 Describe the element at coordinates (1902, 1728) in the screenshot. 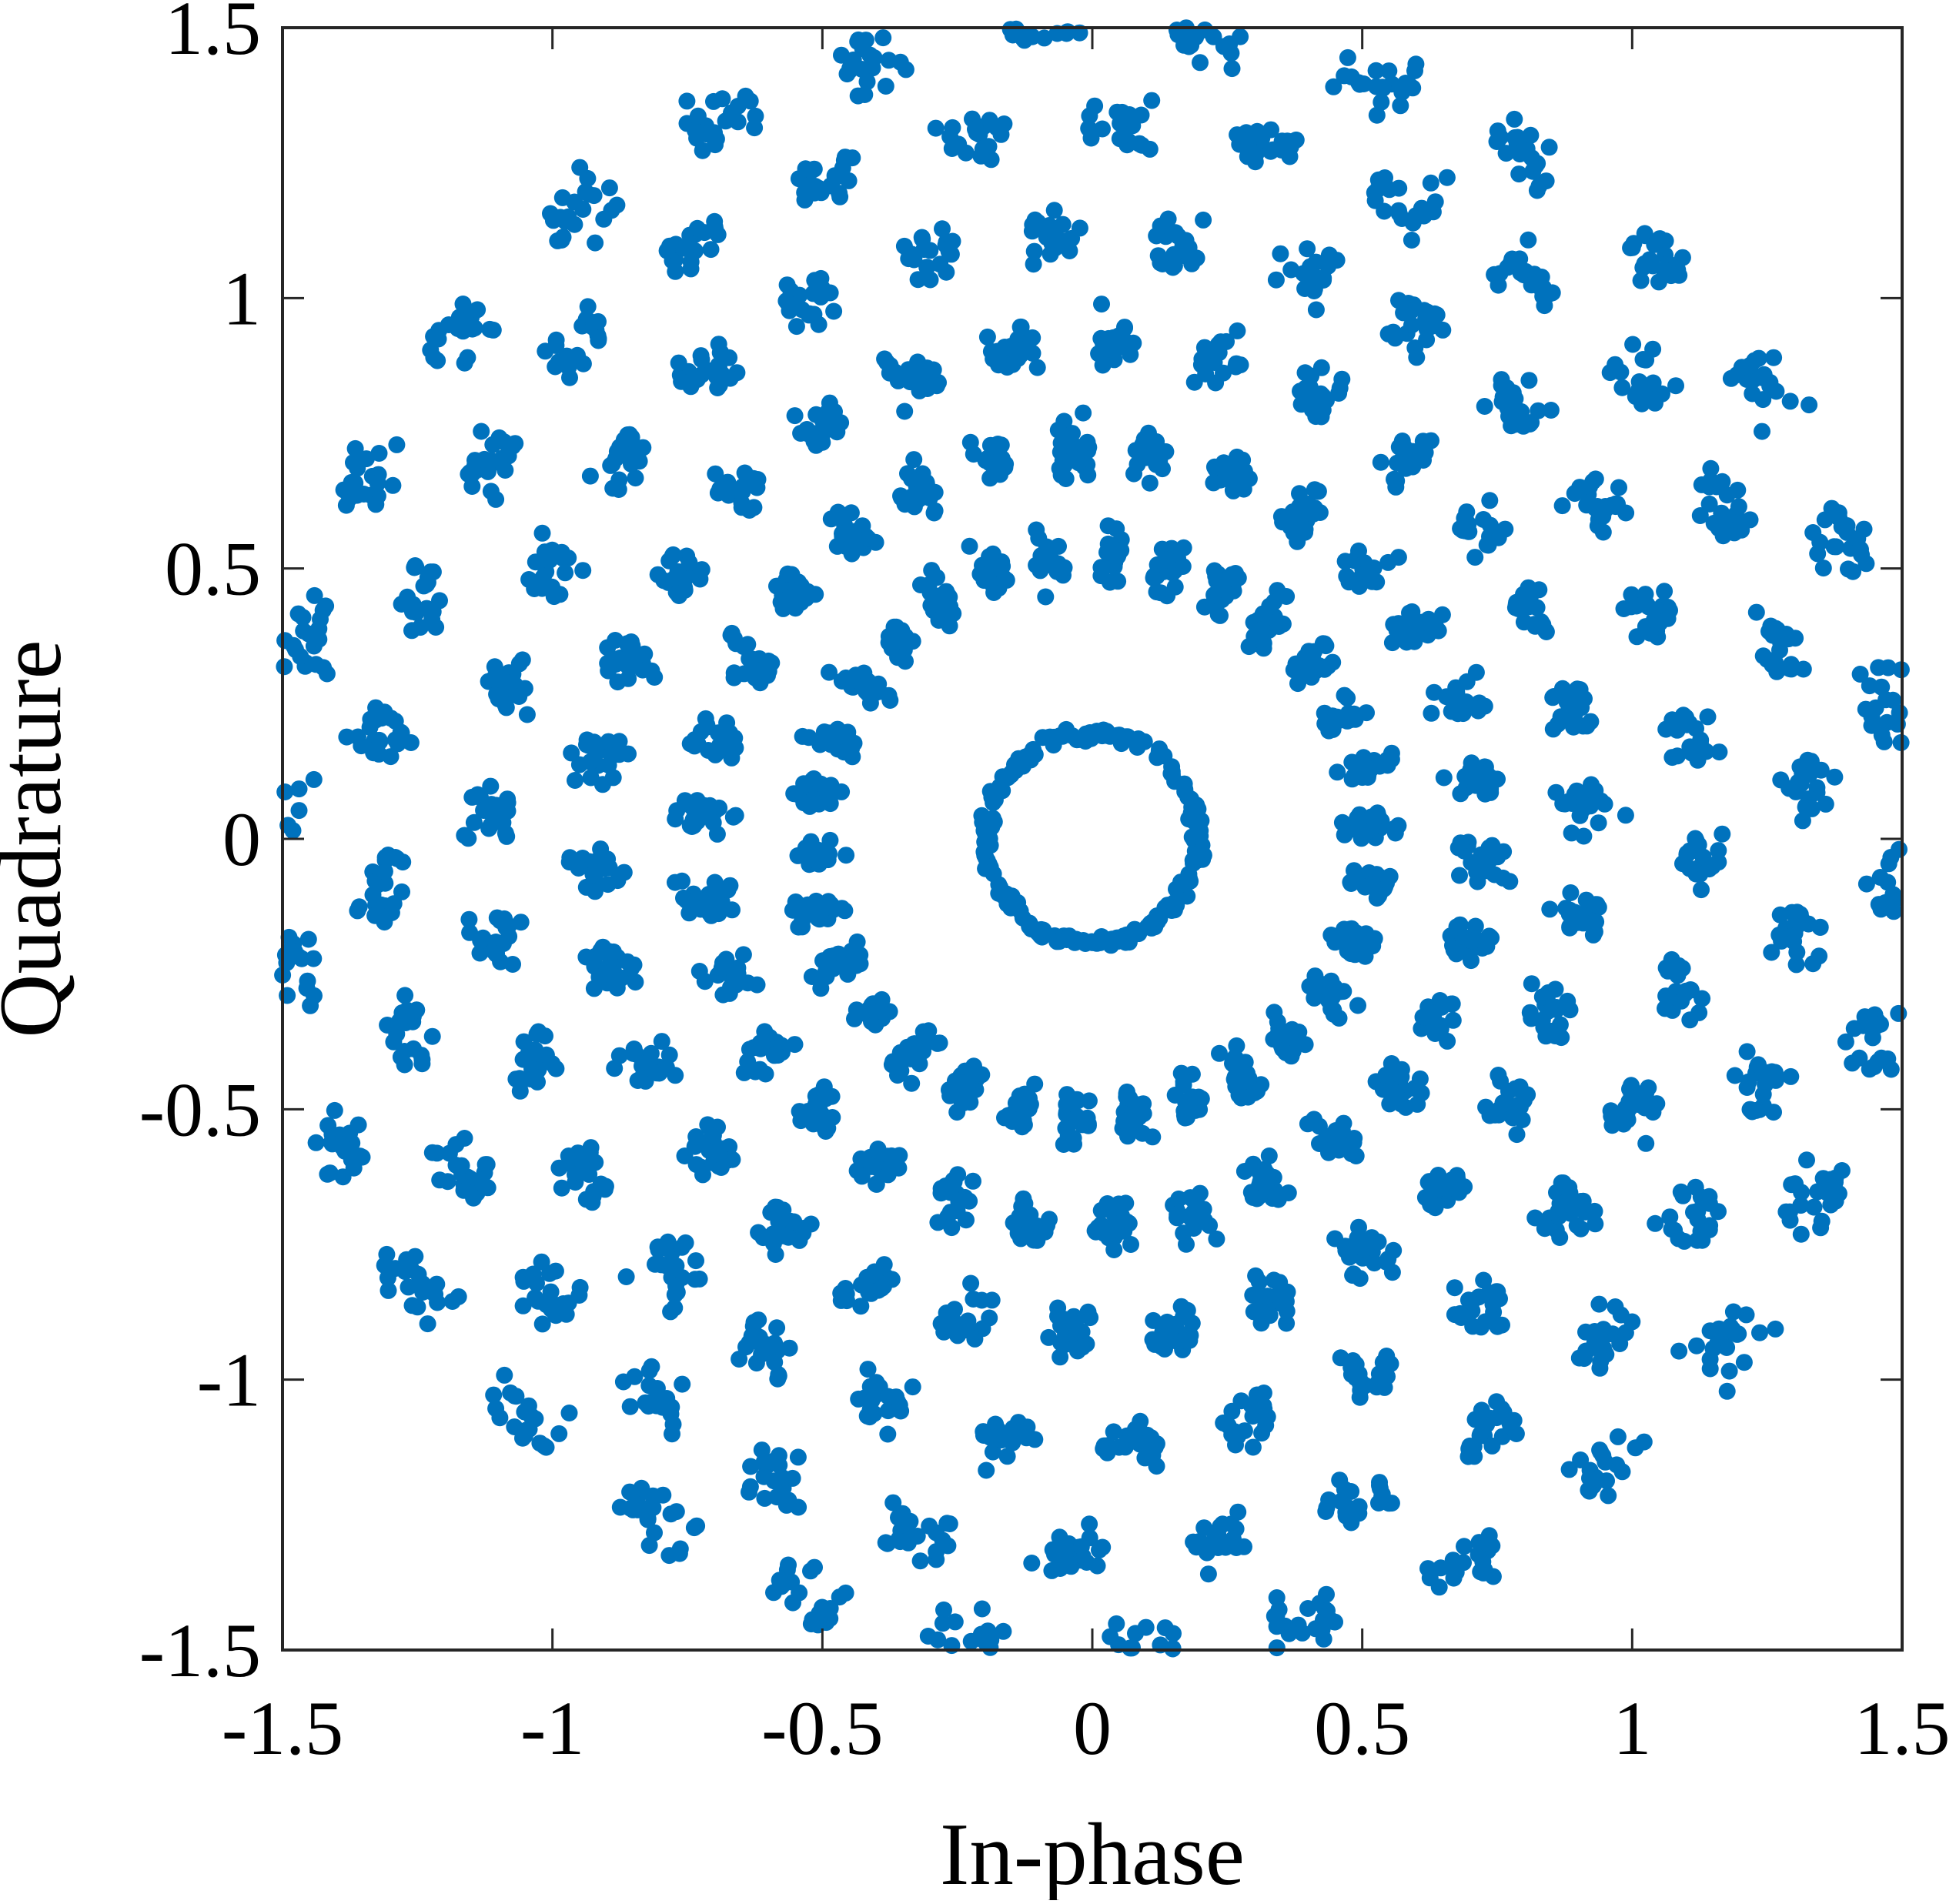

I see `x-tick-label: 1.5` at that location.